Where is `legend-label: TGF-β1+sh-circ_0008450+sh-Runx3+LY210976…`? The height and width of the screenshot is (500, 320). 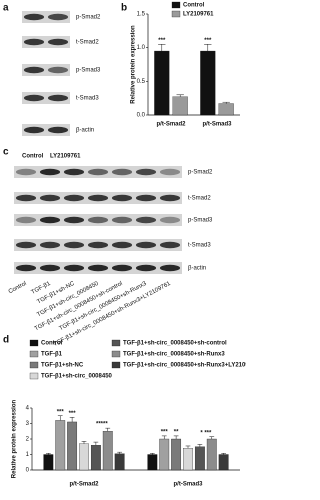
legend-label: TGF-β1+sh-circ_0008450+sh-Runx3+LY210976… is located at coordinates (184, 366).